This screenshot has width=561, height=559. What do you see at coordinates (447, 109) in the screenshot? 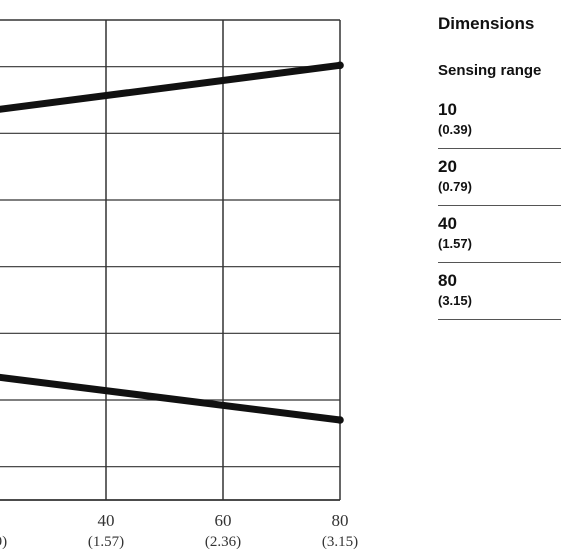
I see `row-value: 10` at bounding box center [447, 109].